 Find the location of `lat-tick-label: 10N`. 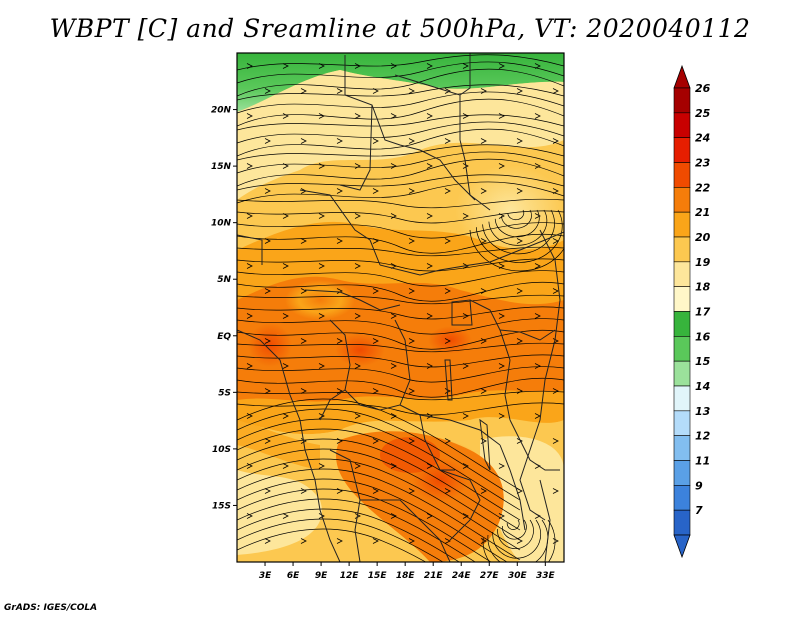

lat-tick-label: 10N is located at coordinates (221, 224).